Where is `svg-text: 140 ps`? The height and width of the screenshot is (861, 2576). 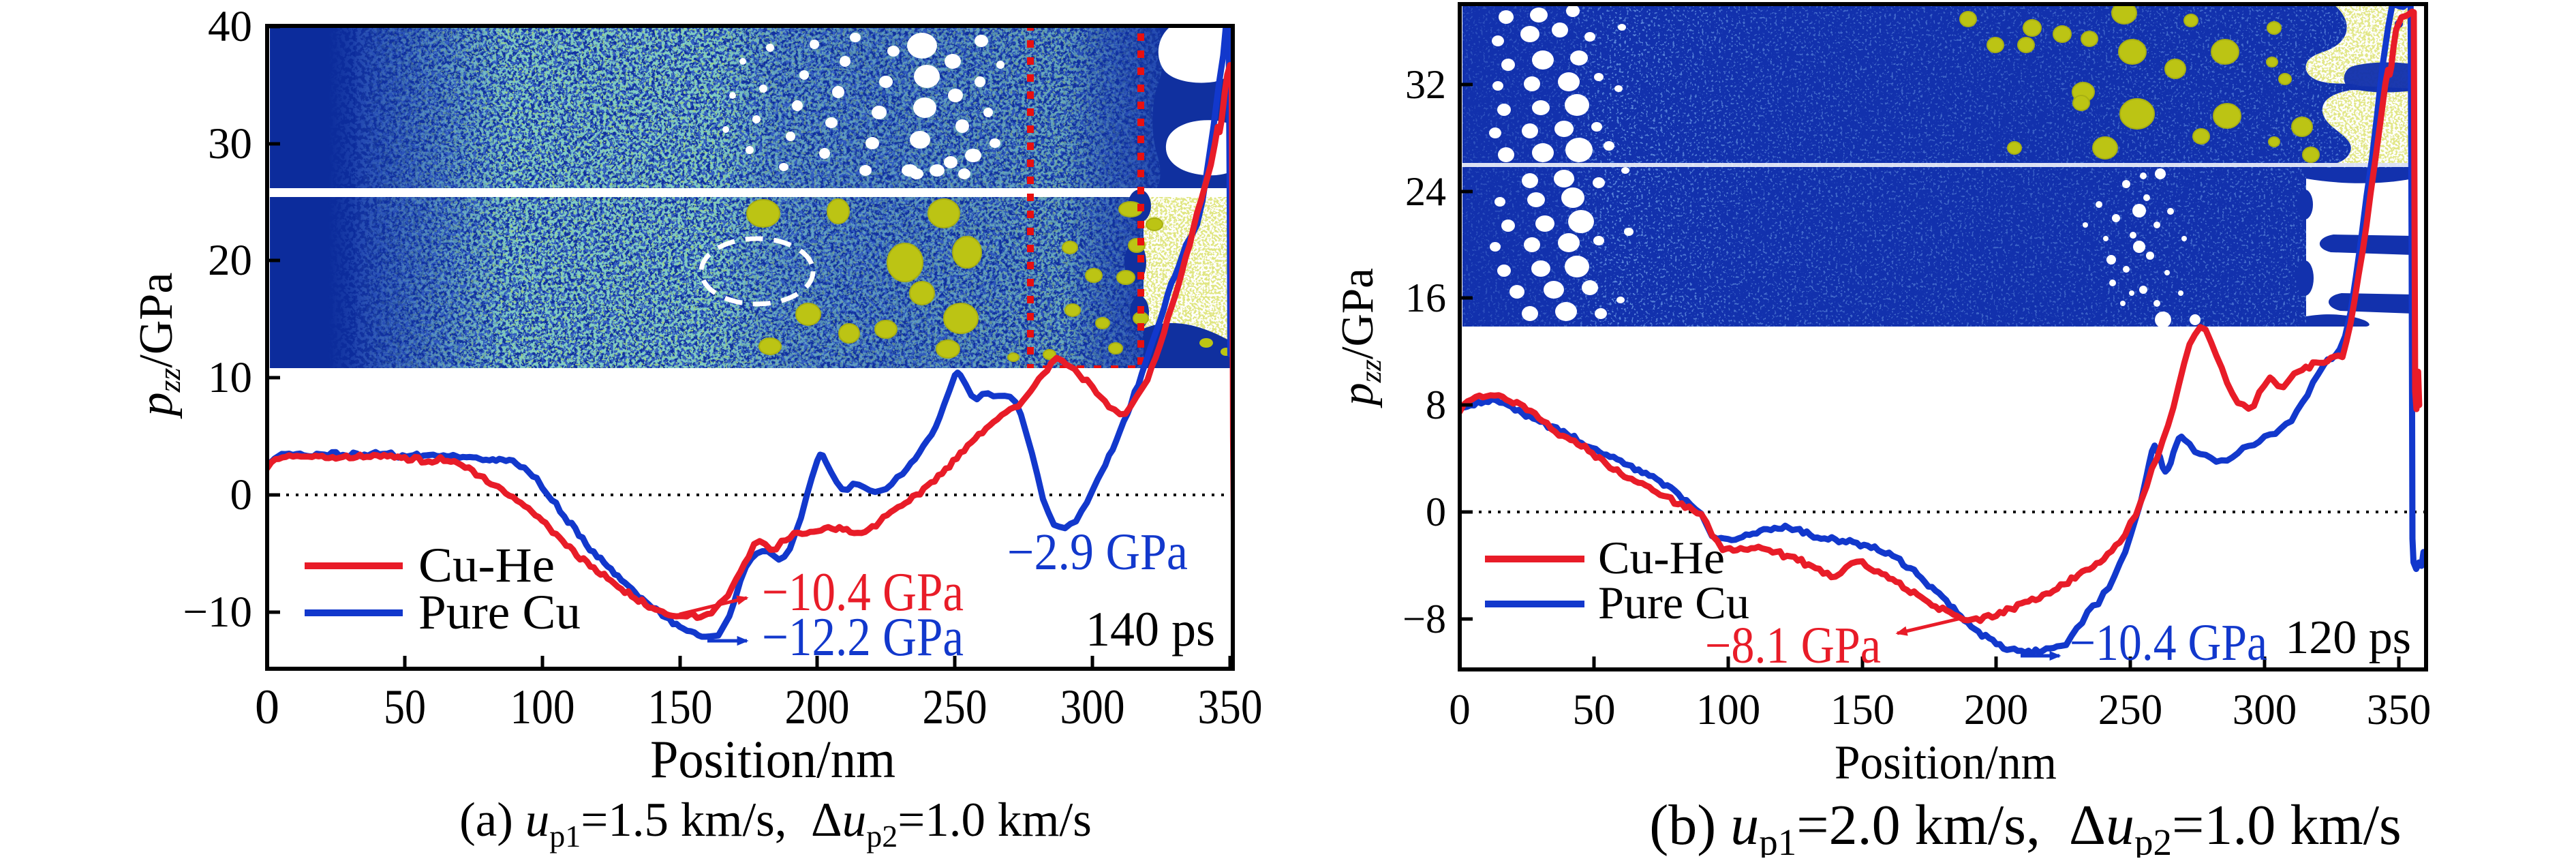 svg-text: 140 ps is located at coordinates (1150, 629).